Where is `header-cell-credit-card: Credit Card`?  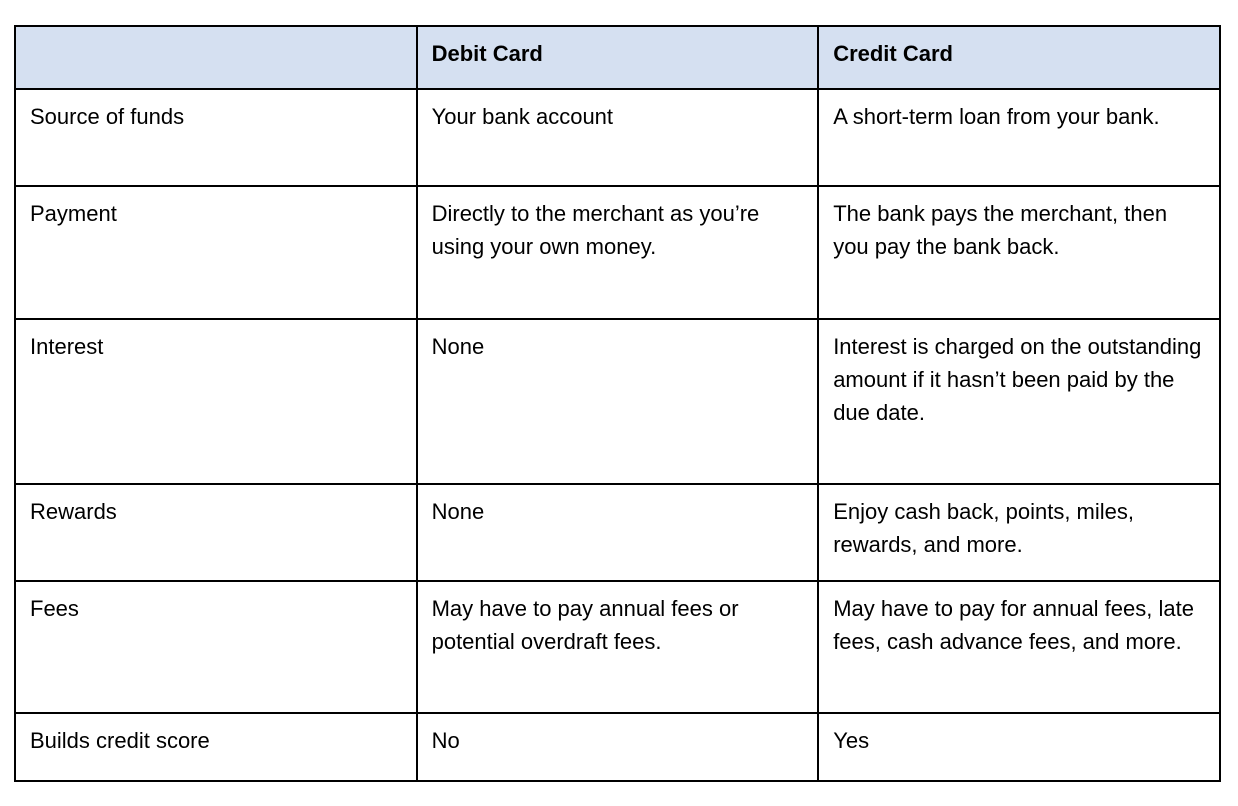 header-cell-credit-card: Credit Card is located at coordinates (1019, 57).